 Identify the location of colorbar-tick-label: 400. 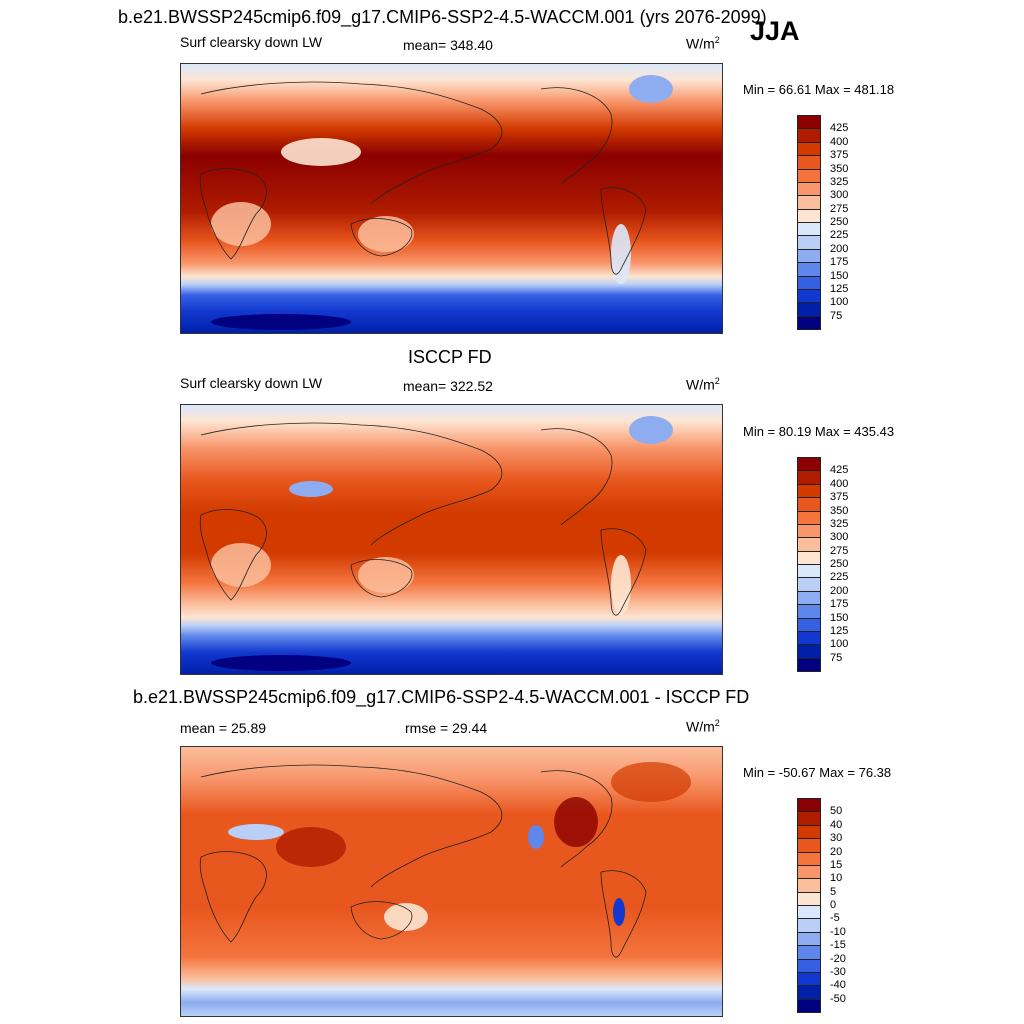
(839, 141).